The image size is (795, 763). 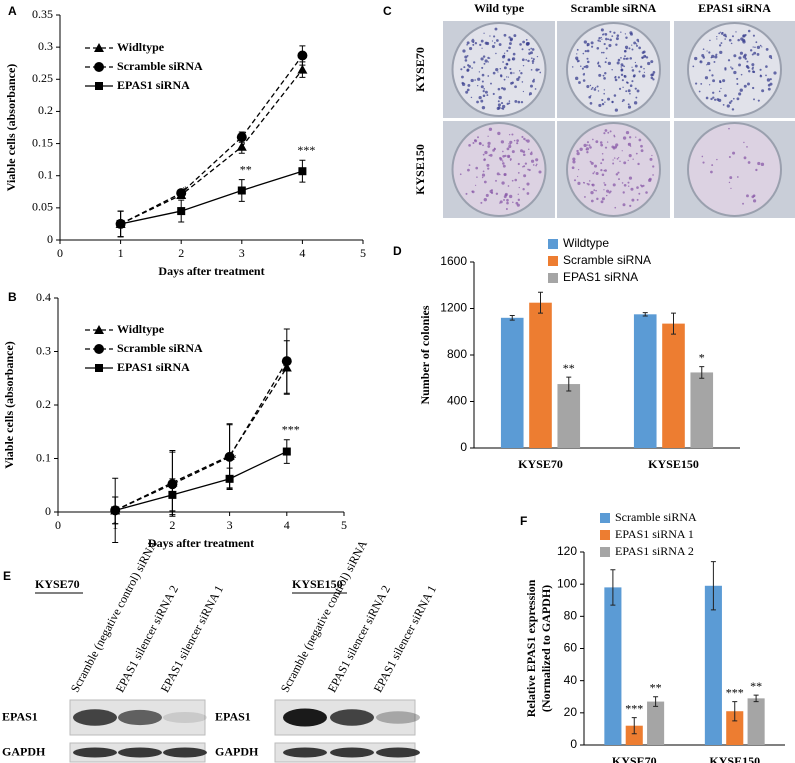 I want to click on panel-letter: D, so click(x=397, y=251).